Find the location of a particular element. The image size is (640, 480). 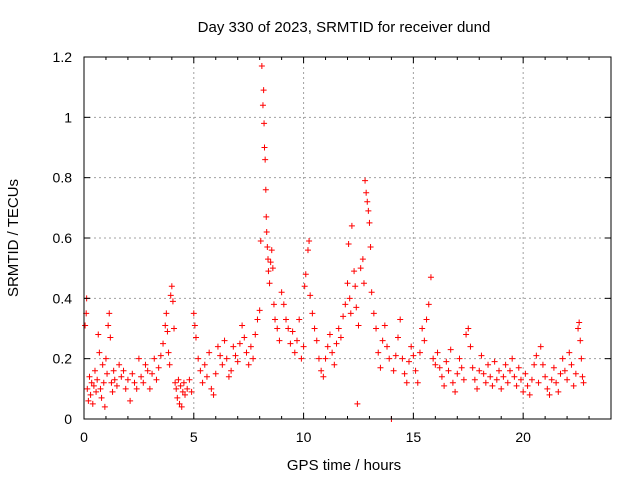

y-tick-label: 0.4 is located at coordinates (63, 298).